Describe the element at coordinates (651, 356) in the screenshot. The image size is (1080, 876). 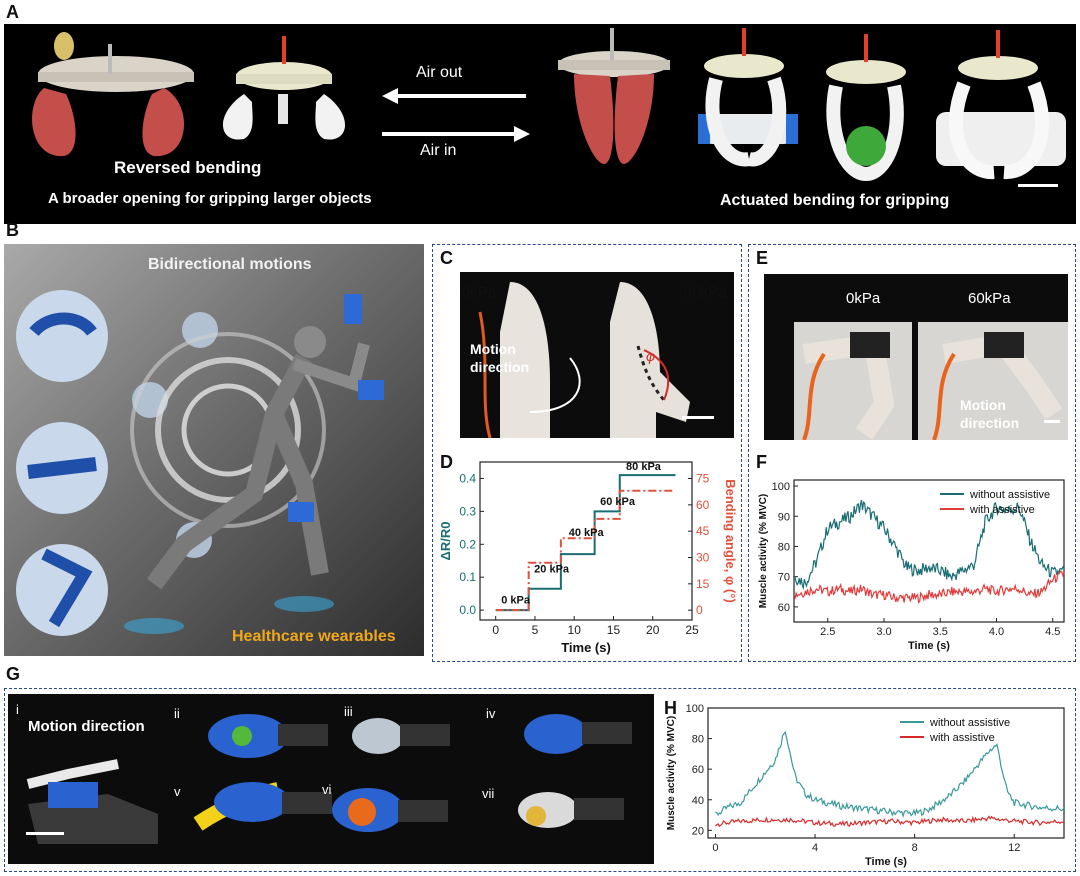
I see `c-phi-label: φ` at that location.